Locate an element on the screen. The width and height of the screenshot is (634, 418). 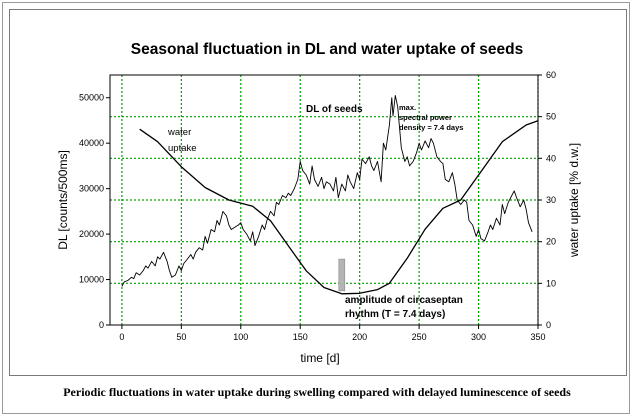
y-left-tick-label: 10000 is located at coordinates (91, 280).